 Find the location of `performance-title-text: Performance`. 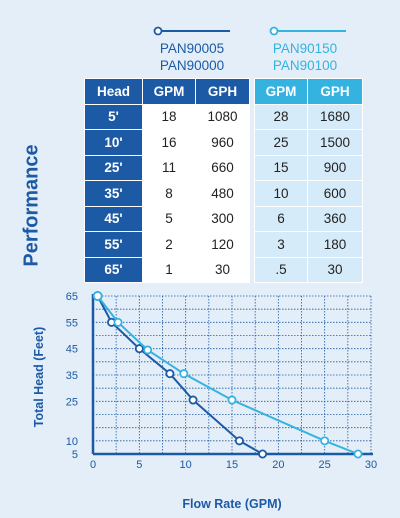

performance-title-text: Performance is located at coordinates (31, 205).